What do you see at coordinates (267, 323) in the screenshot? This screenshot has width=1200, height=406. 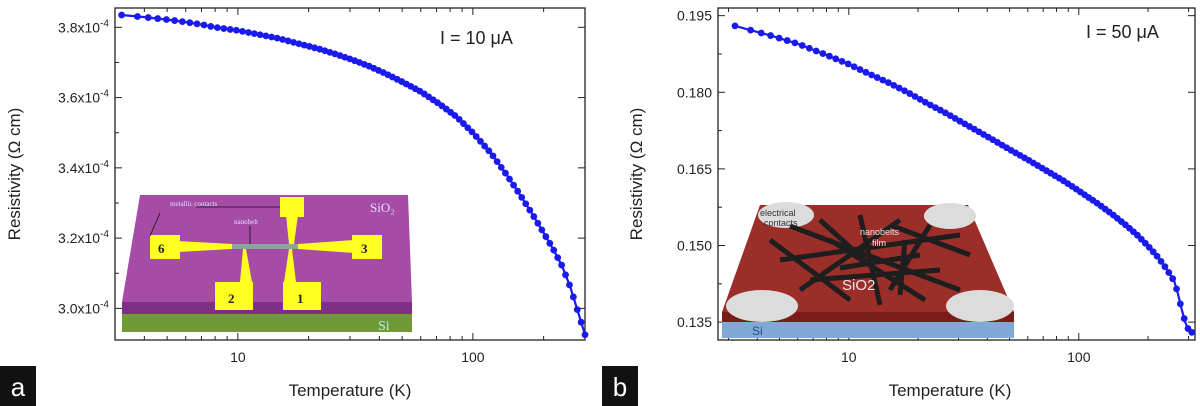 I see `inset-a-si-layer` at bounding box center [267, 323].